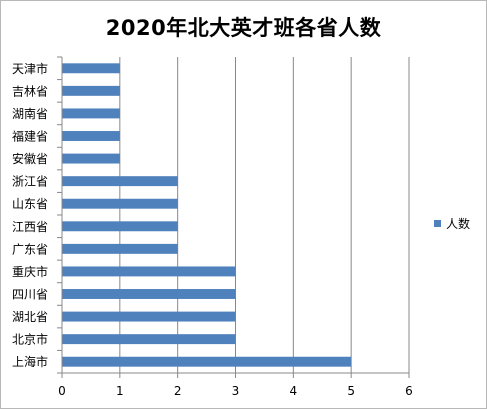 The width and height of the screenshot is (487, 409). What do you see at coordinates (351, 391) in the screenshot?
I see `x-tick-label: 5` at bounding box center [351, 391].